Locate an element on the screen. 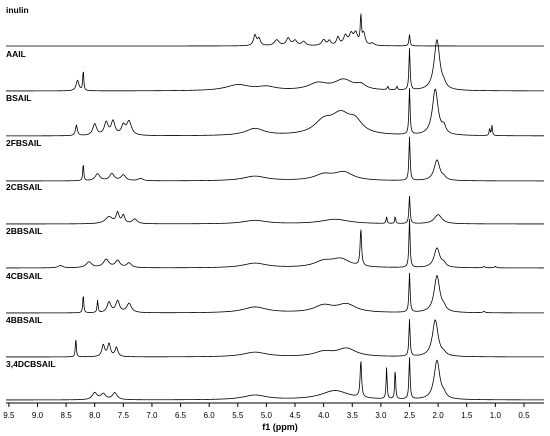 Image resolution: width=550 pixels, height=436 pixels. x-tick-label: 2.0 is located at coordinates (439, 415).